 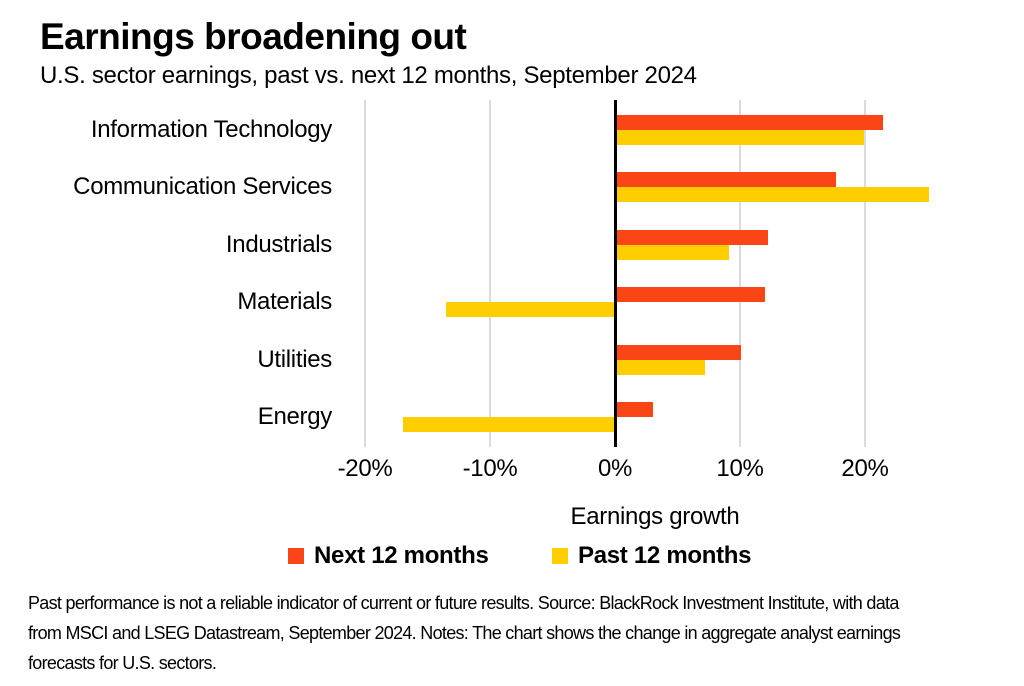 I want to click on legend-item-next-12-months: Next 12 months, so click(x=388, y=555).